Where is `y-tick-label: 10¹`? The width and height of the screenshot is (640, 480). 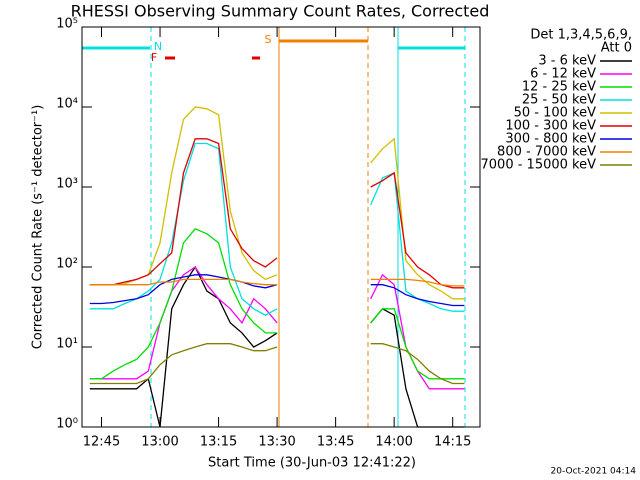
y-tick-label: 10¹ is located at coordinates (67, 344).